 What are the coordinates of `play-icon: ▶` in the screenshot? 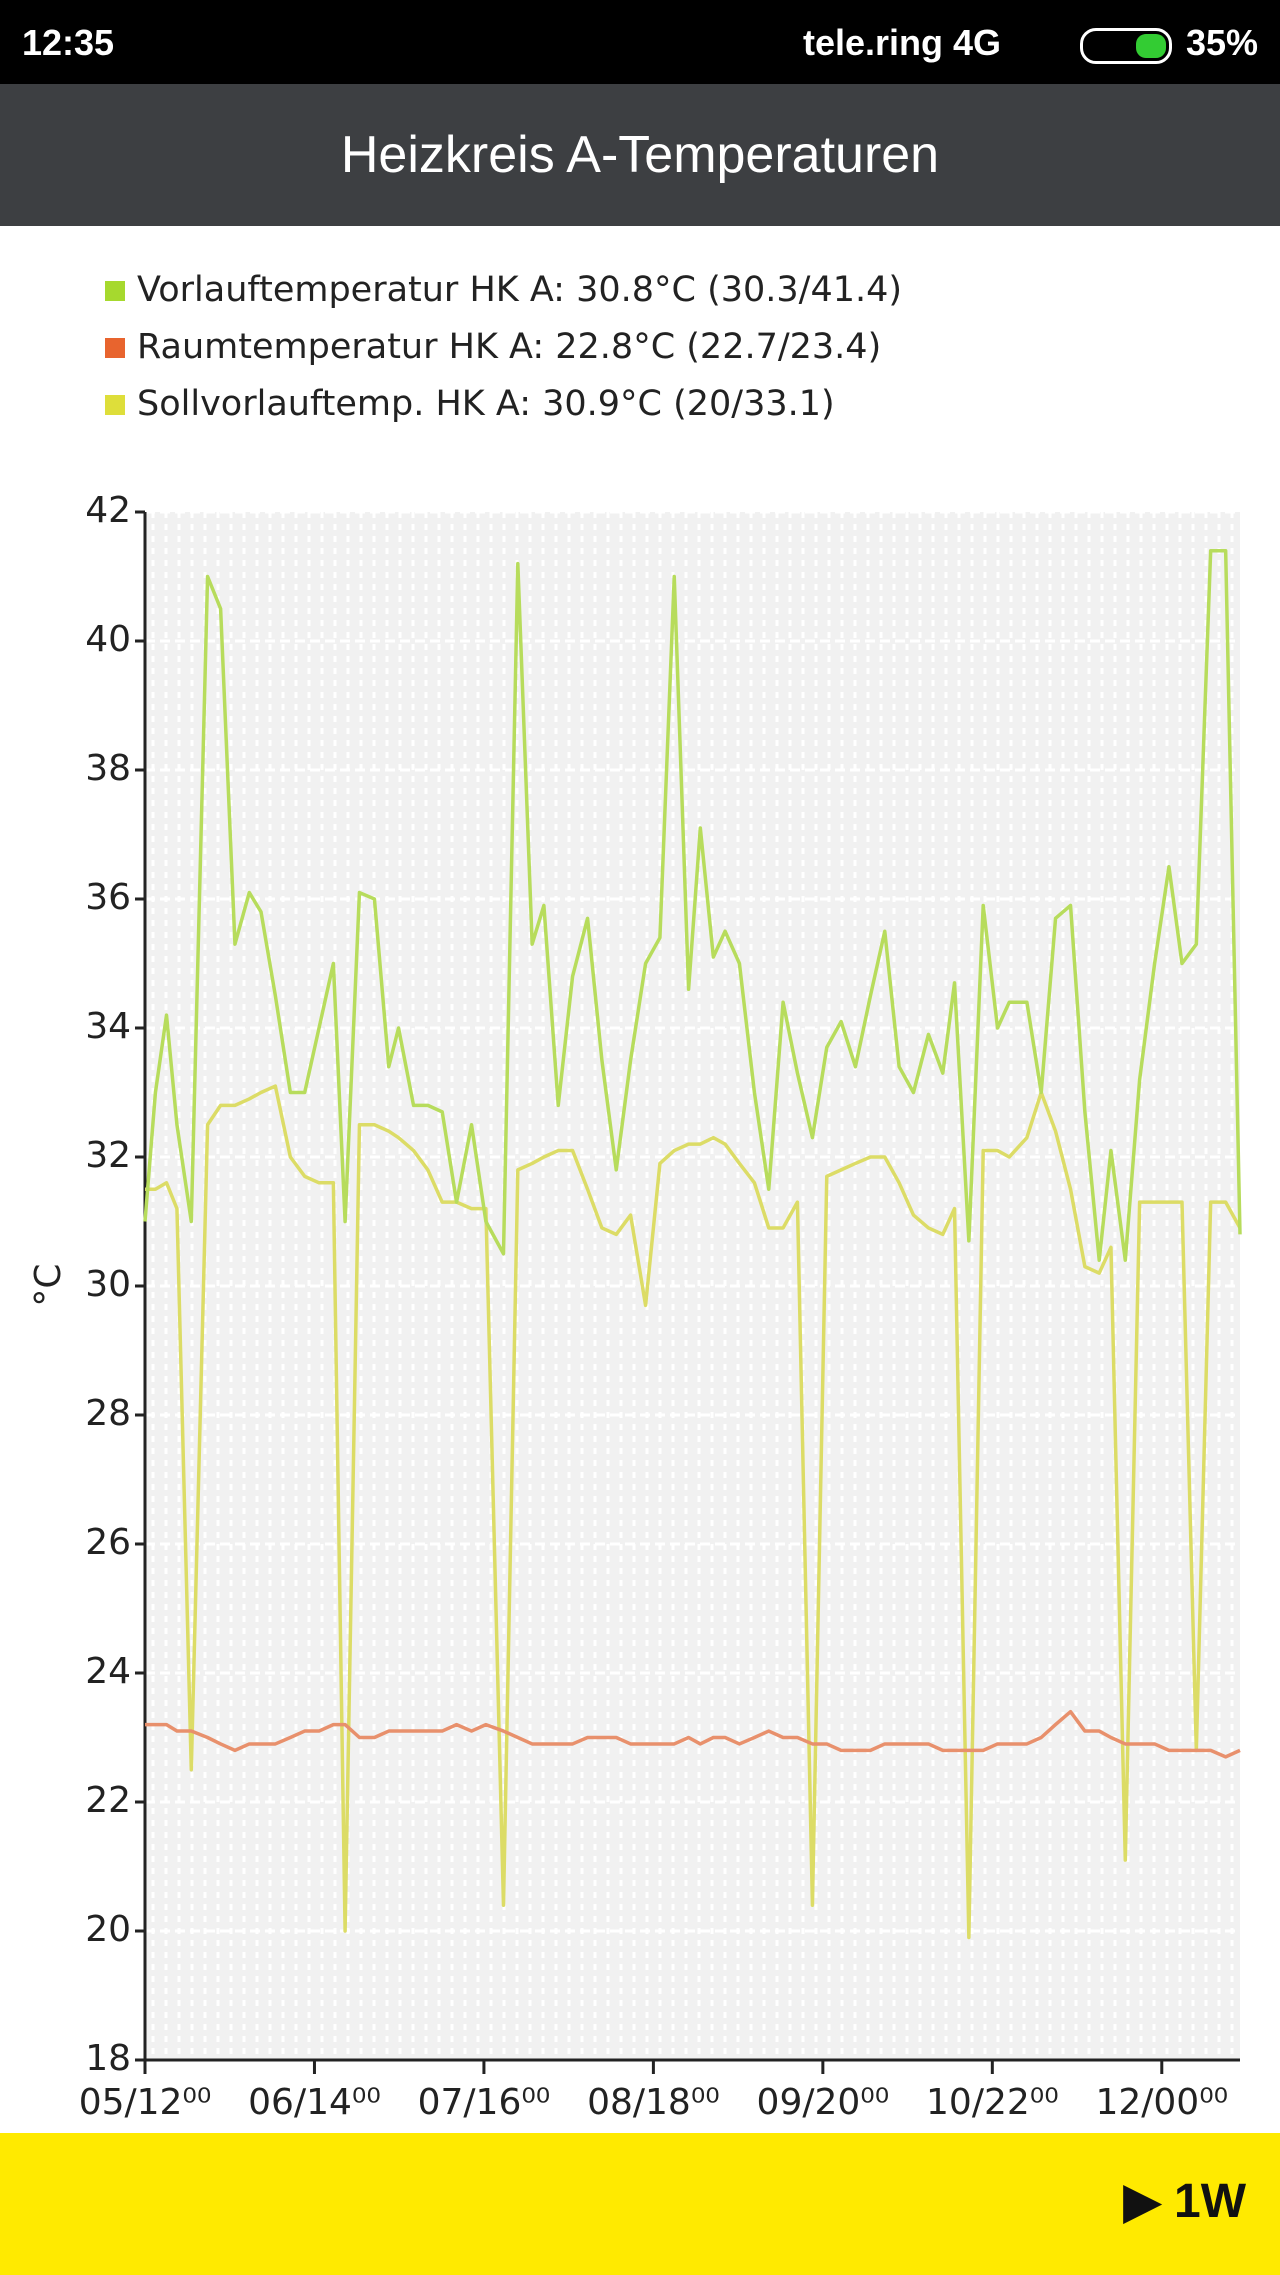 It's located at (1148, 2201).